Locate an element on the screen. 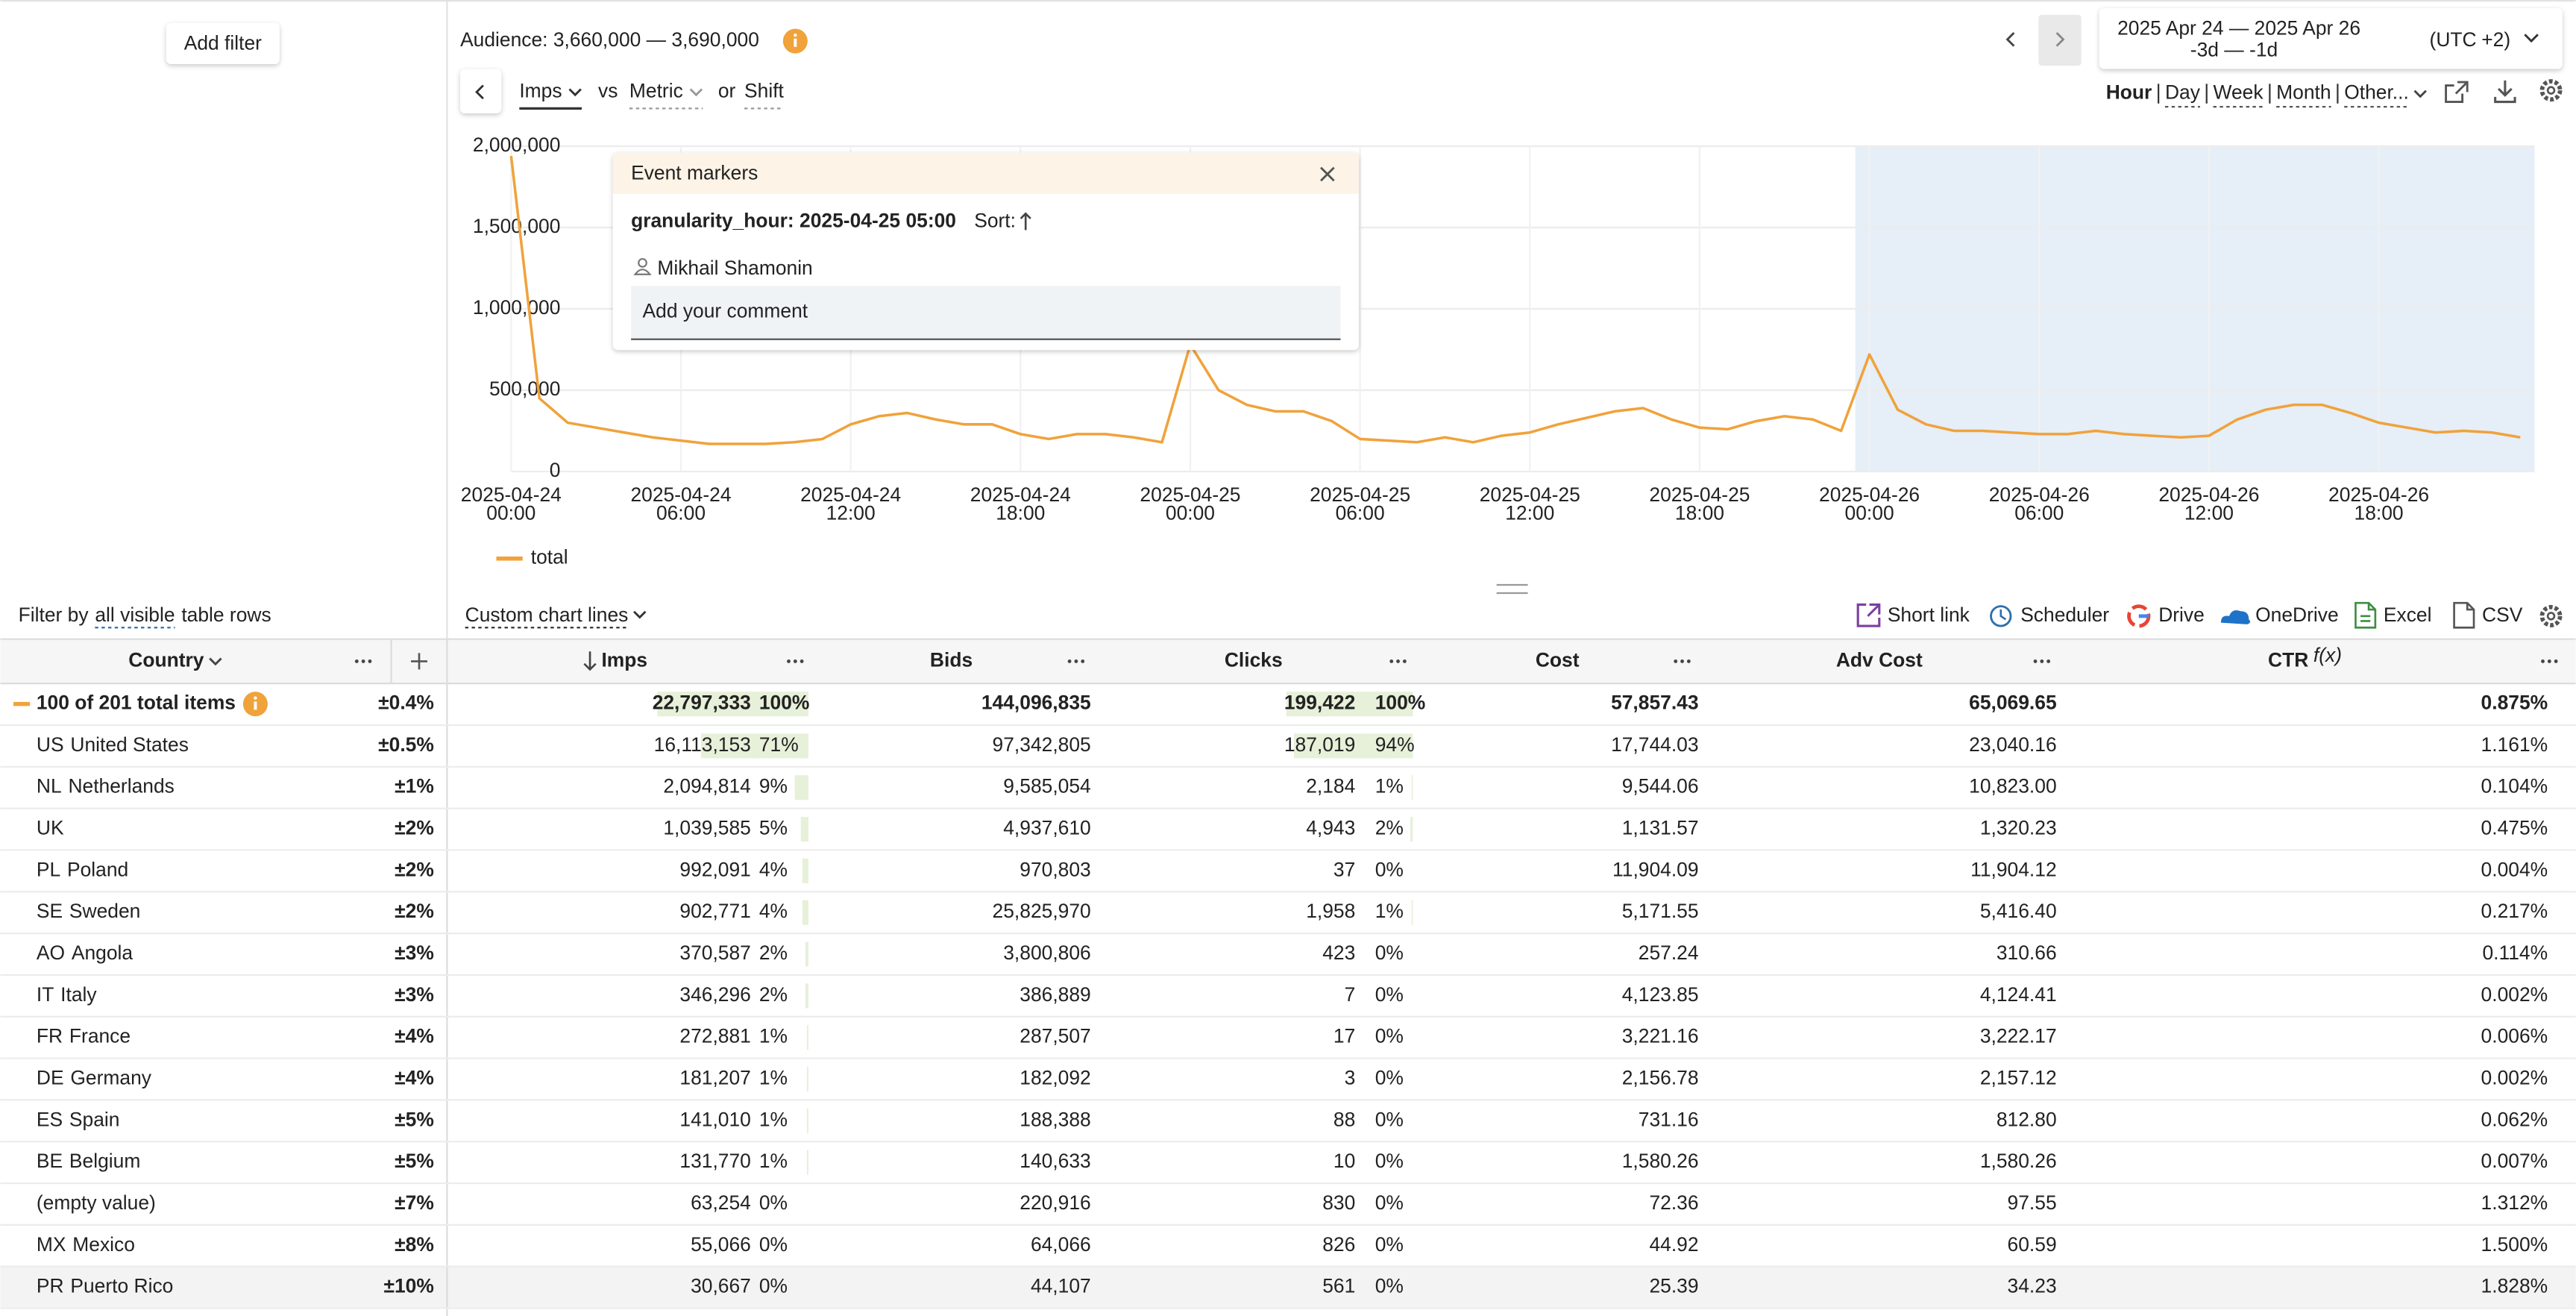  country-code: US is located at coordinates (51, 744).